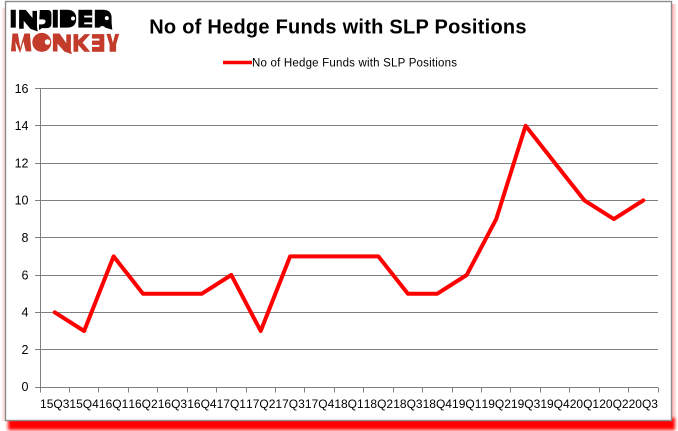 Image resolution: width=678 pixels, height=431 pixels. I want to click on svg-text: 10, so click(22, 201).